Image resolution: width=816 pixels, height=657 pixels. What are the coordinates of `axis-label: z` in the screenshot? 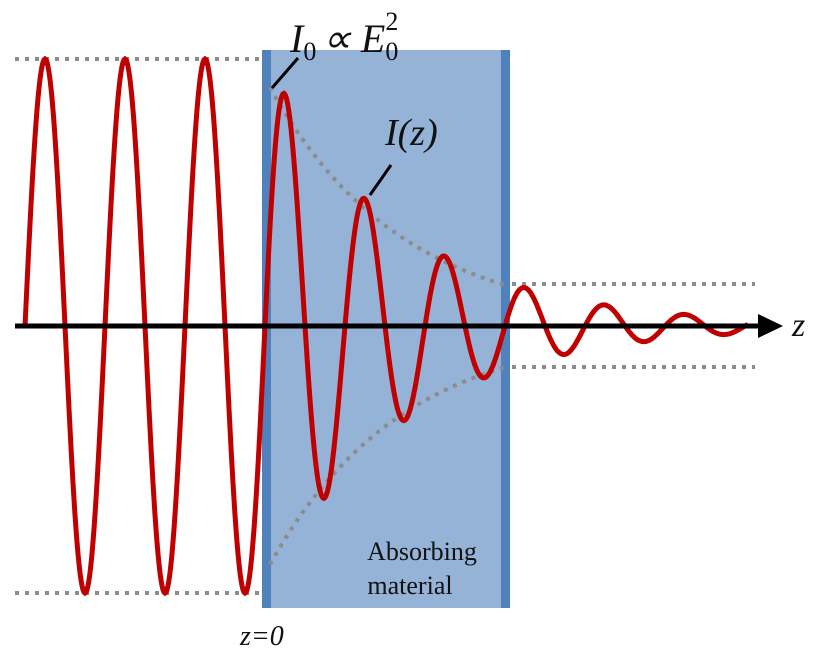 It's located at (798, 325).